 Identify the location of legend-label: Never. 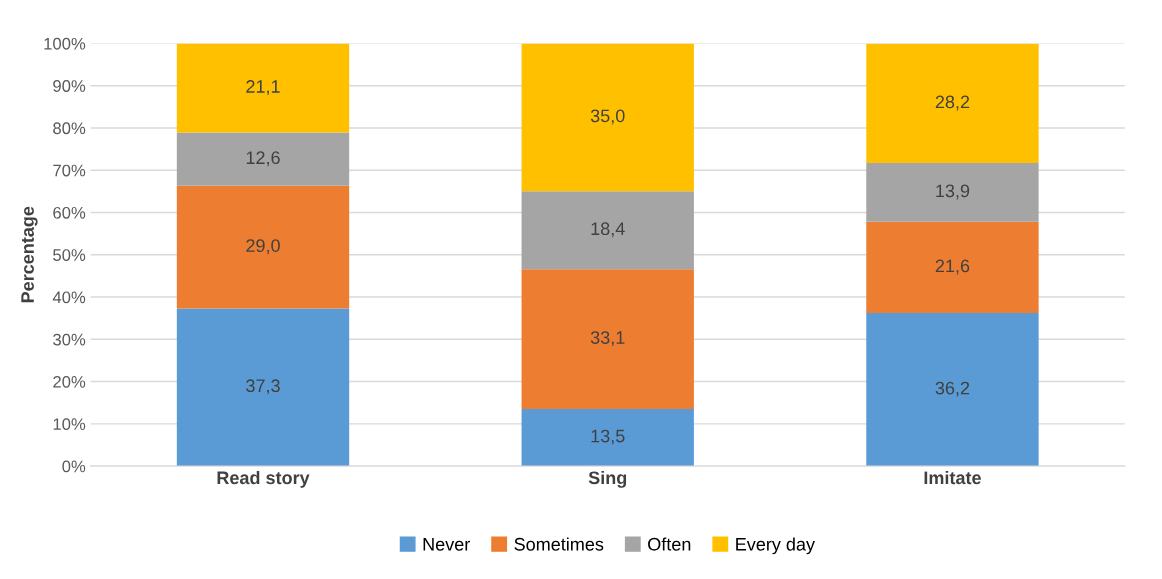
(446, 544).